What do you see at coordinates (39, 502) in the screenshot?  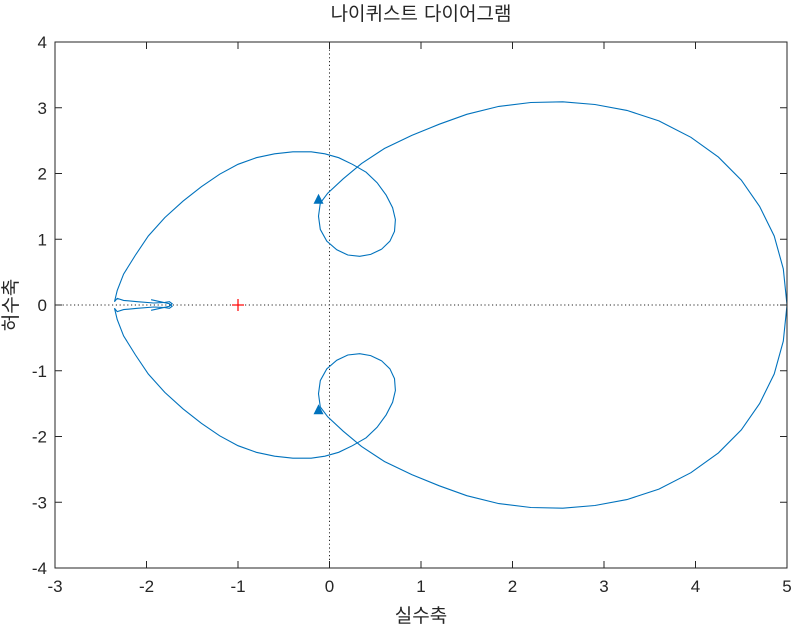 I see `y-tick-label: -3` at bounding box center [39, 502].